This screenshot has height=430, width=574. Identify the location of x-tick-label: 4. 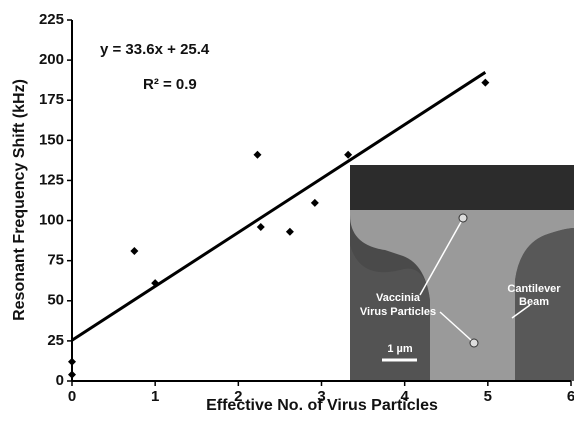
(404, 396).